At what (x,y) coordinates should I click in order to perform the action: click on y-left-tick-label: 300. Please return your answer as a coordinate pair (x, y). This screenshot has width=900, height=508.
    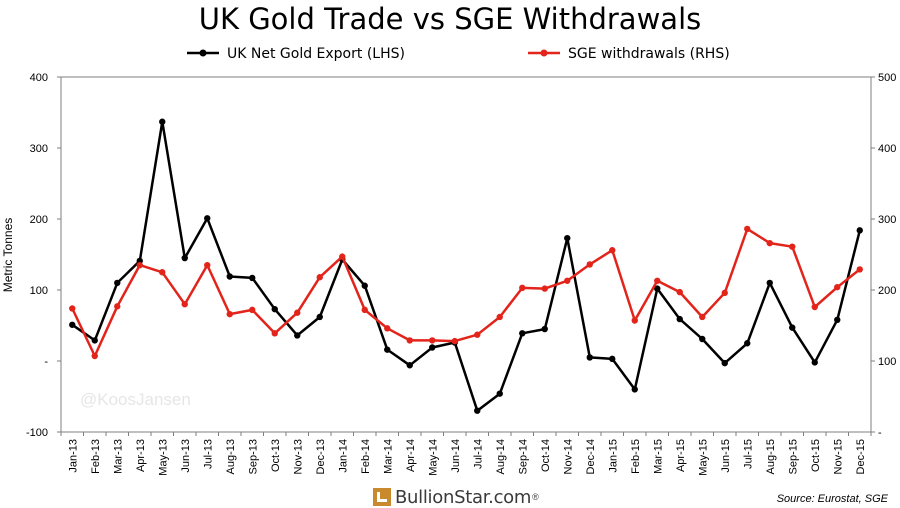
    Looking at the image, I should click on (39, 149).